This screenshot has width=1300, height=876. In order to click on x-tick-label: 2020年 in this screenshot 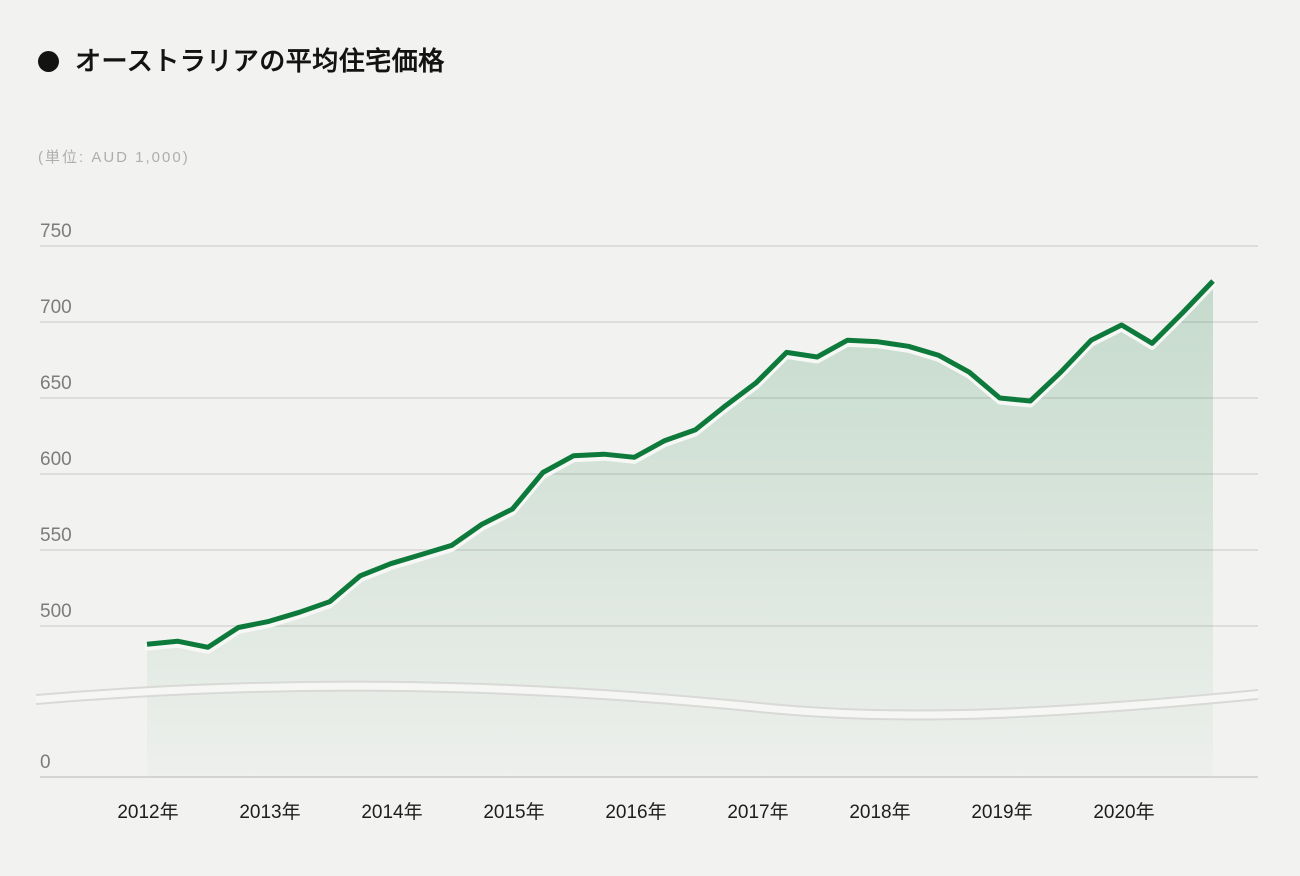, I will do `click(1123, 812)`.